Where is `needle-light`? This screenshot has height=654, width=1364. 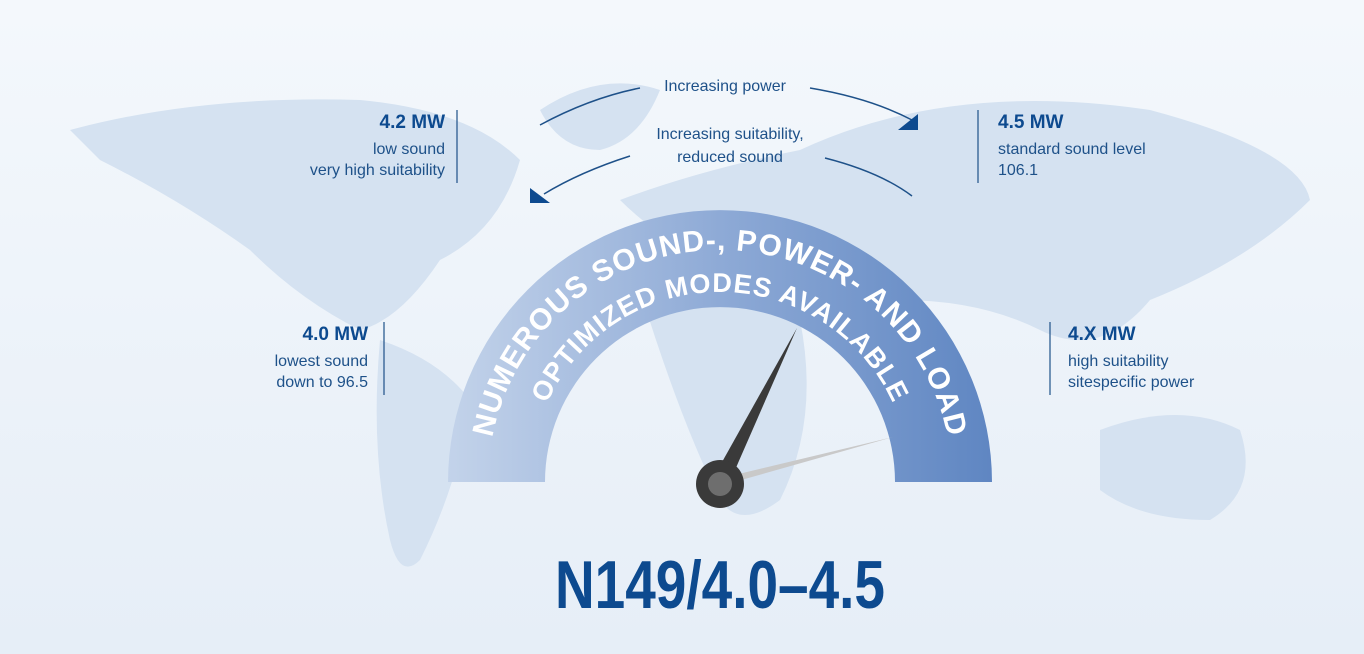
needle-light is located at coordinates (806, 461).